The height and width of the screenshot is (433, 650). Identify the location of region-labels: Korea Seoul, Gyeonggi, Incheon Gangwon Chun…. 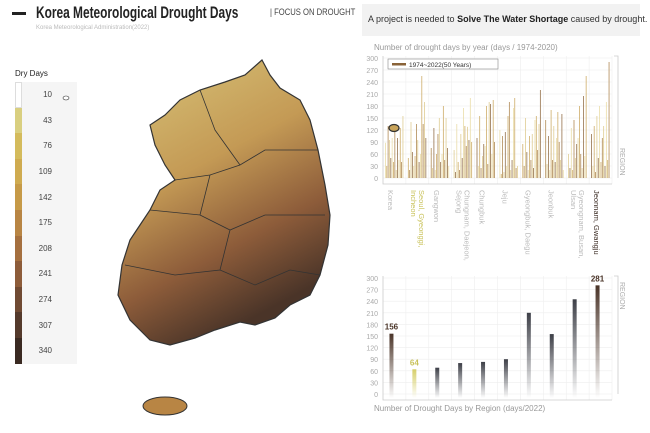
(500, 229).